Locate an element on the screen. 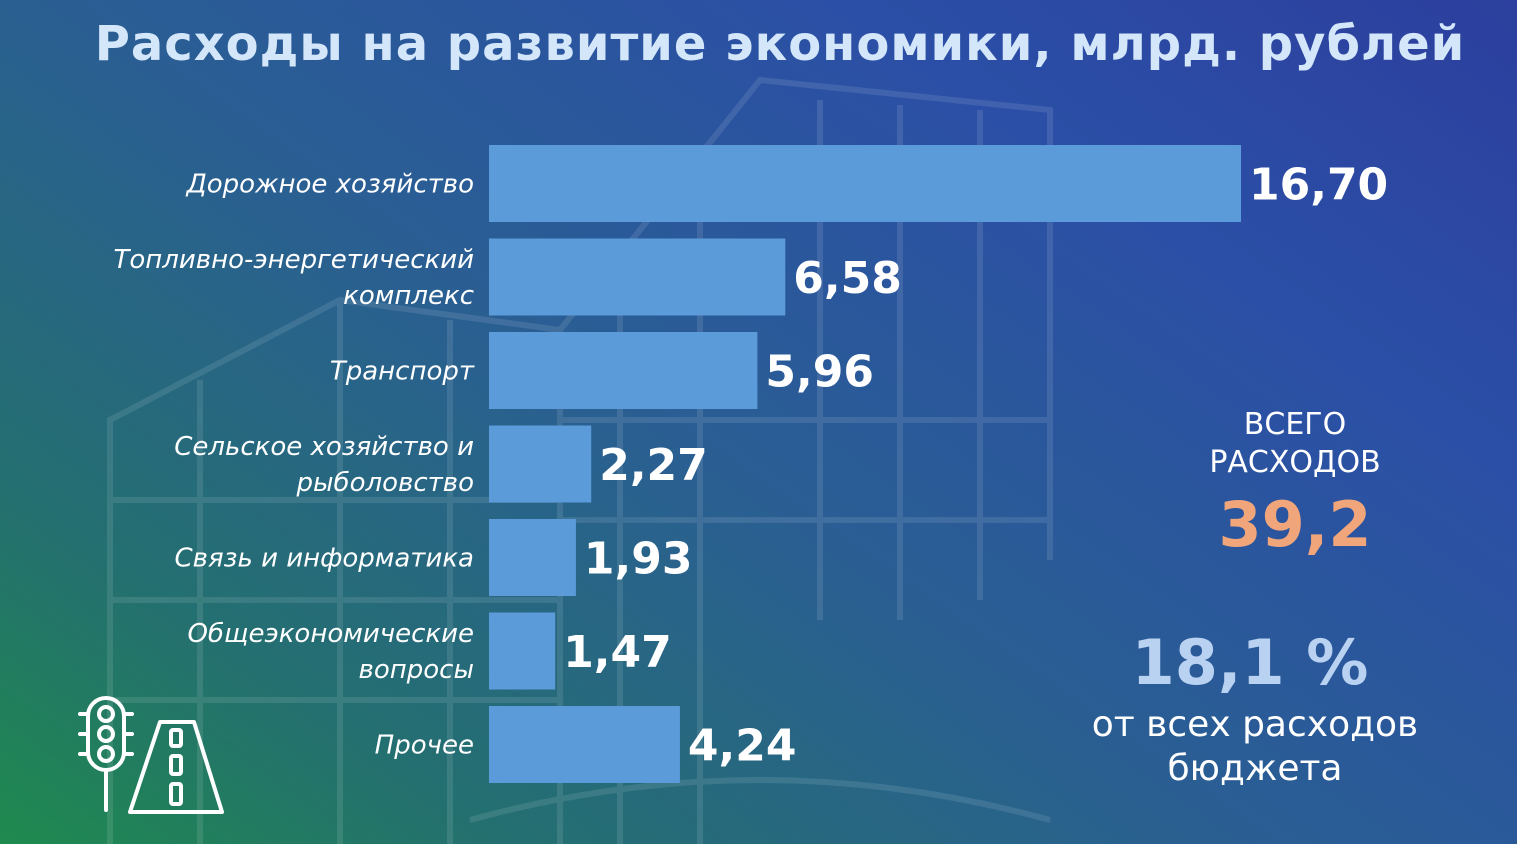  category-label-6: Прочее is located at coordinates (424, 746).